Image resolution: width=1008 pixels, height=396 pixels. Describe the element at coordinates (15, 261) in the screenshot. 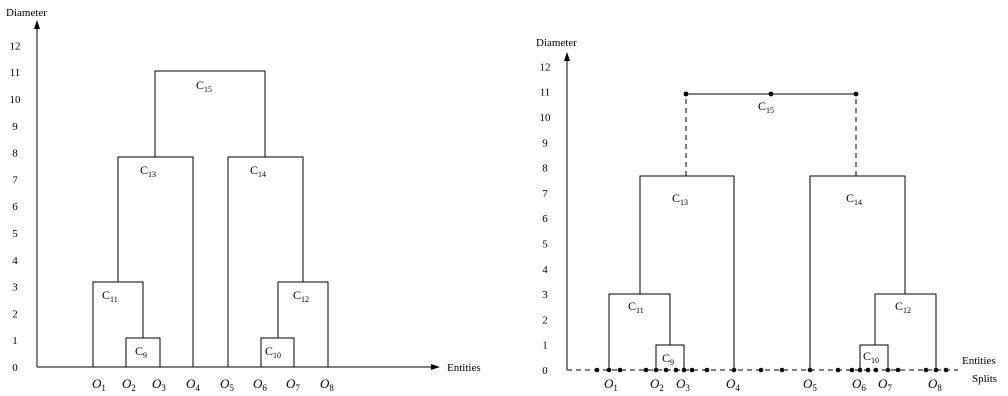

I see `left-y-tick-label: 4` at that location.